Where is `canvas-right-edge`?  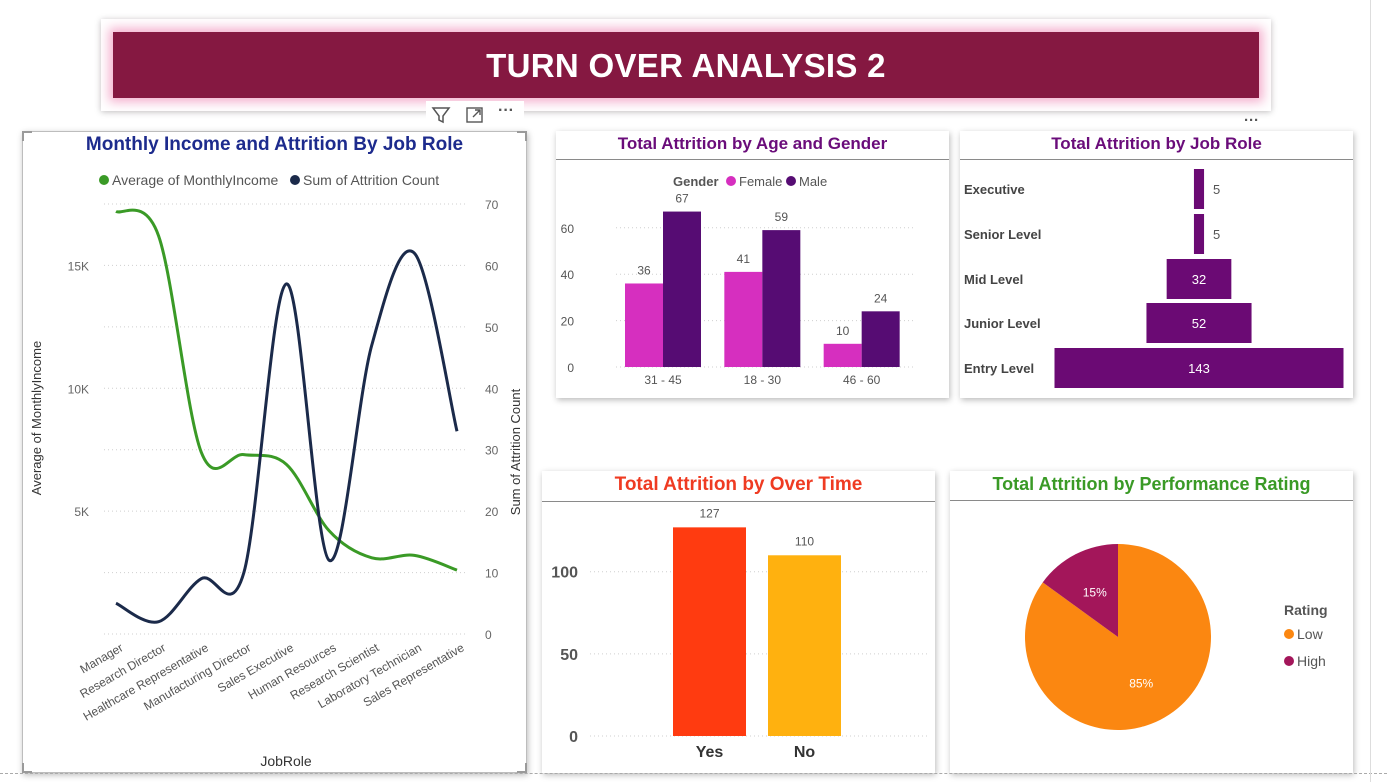 canvas-right-edge is located at coordinates (1370, 391).